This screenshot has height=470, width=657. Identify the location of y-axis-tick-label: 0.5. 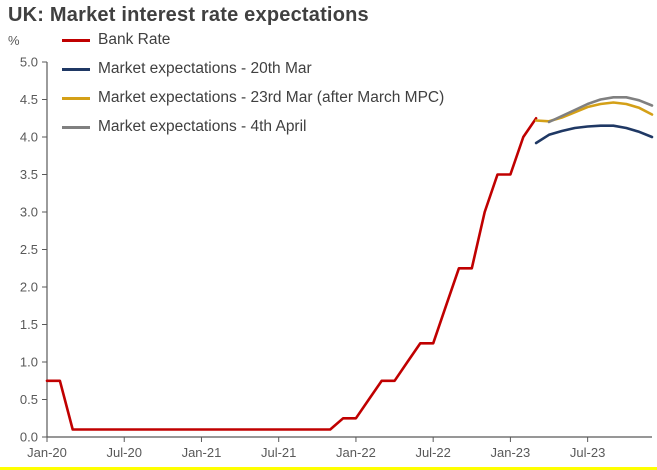
(29, 399).